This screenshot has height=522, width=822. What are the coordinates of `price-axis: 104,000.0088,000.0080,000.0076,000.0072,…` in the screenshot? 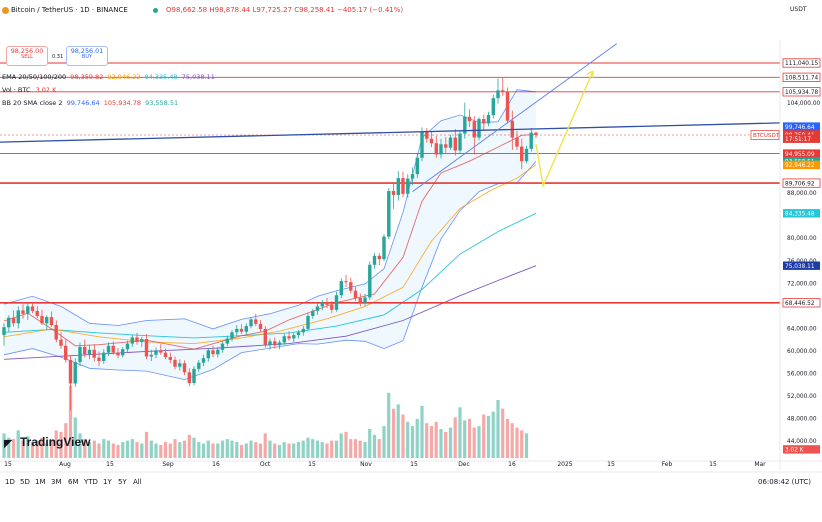 It's located at (786, 255).